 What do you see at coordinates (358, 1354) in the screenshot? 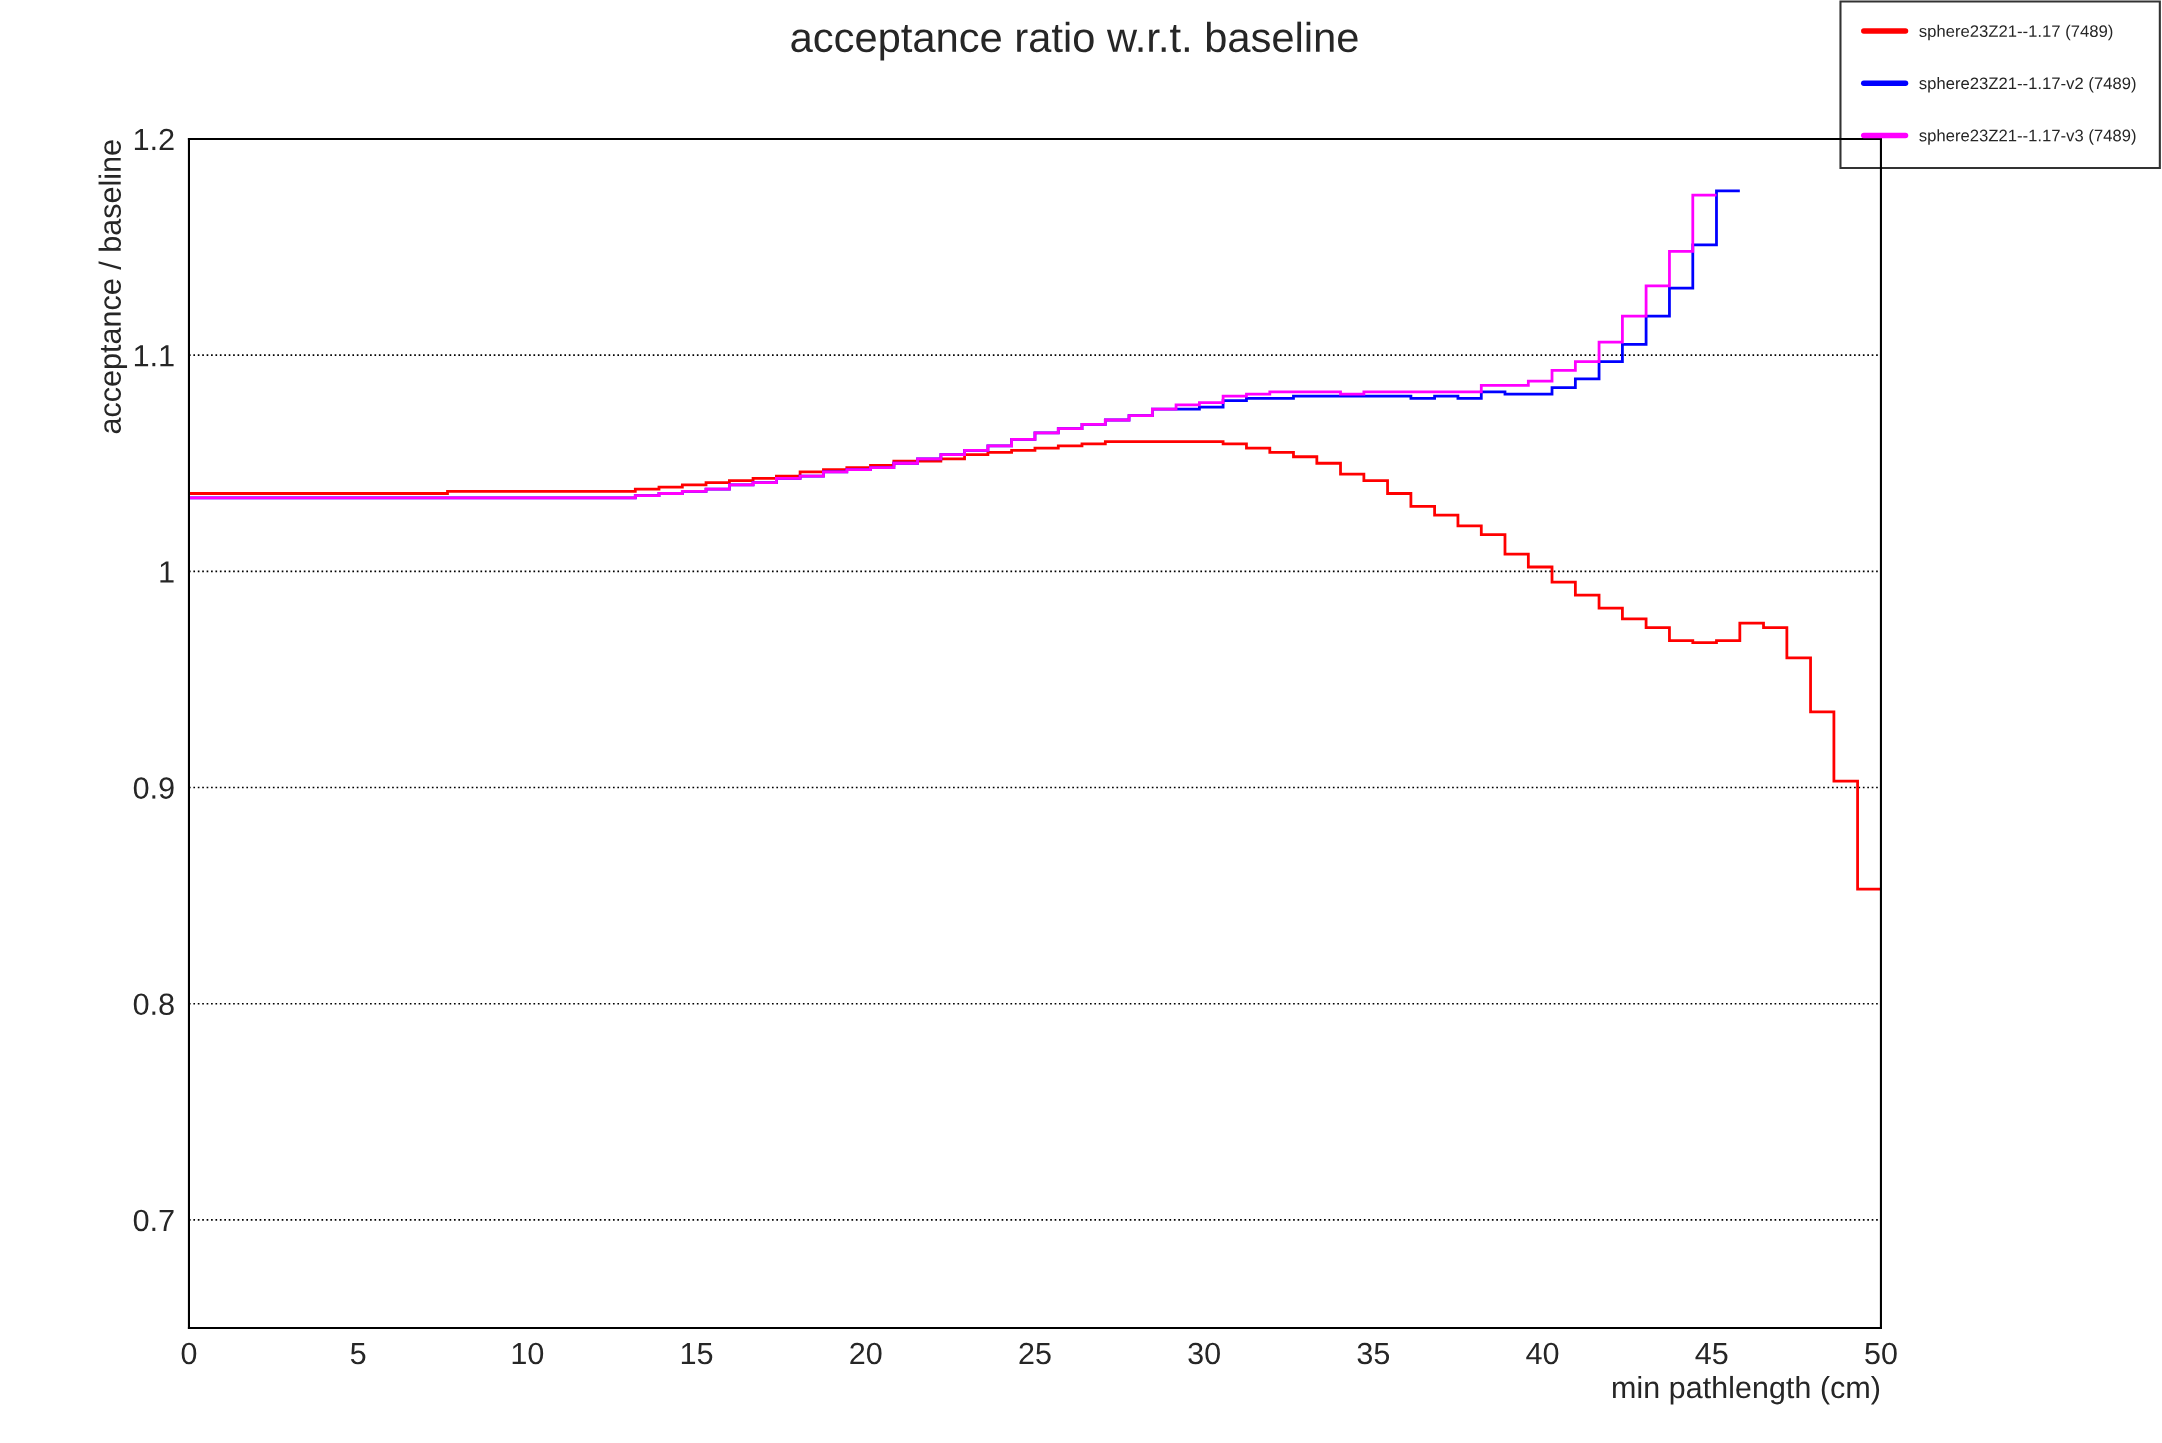
I see `x-tick-label: 5` at bounding box center [358, 1354].